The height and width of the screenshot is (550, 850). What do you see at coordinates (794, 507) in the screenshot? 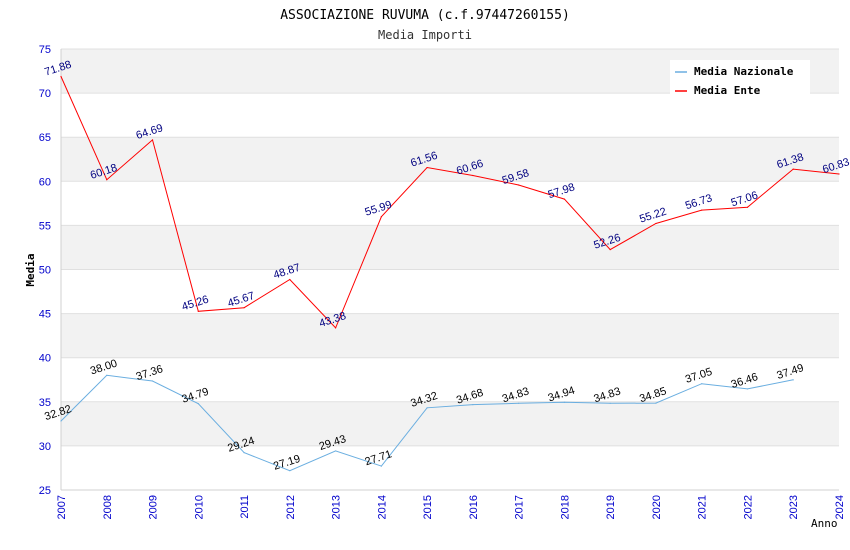
I see `x-tick-label: 2023` at bounding box center [794, 507].